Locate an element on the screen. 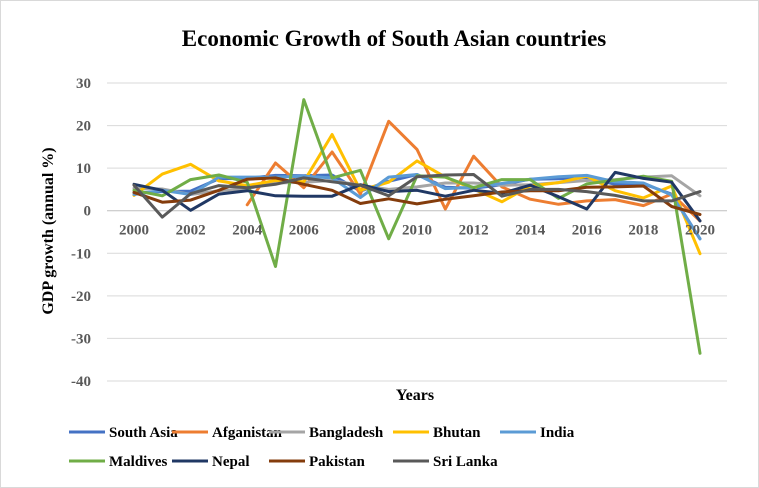  y-axis-title: GDP growth (annual %) is located at coordinates (48, 230).